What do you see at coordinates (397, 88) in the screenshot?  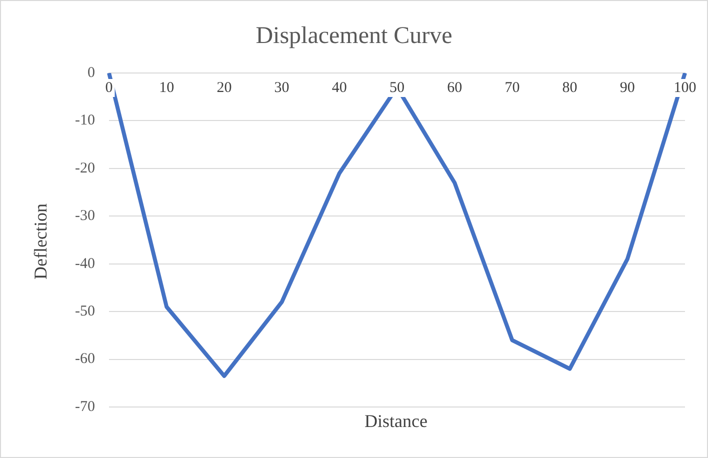 I see `x-tick-label: 50` at bounding box center [397, 88].